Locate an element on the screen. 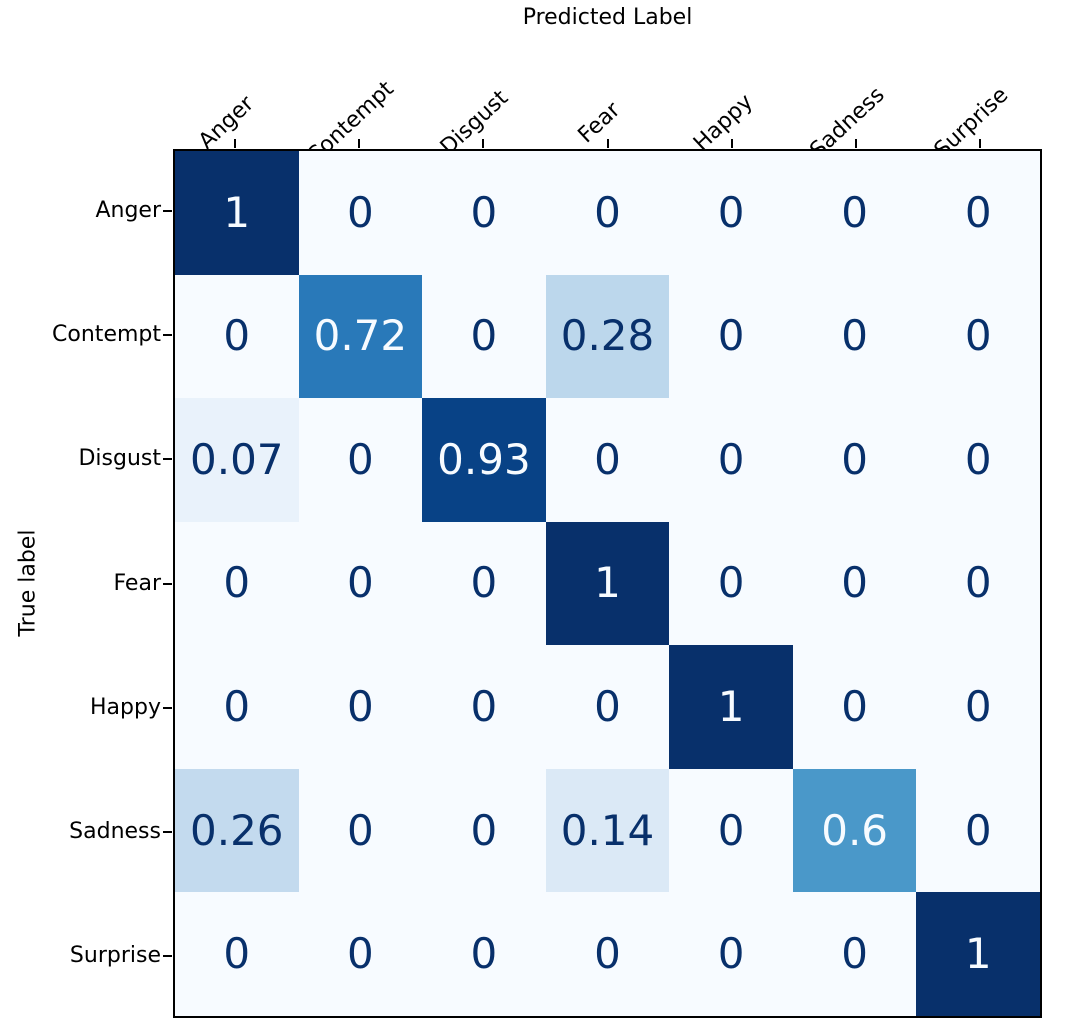  matrix-cell-value: 0.28 is located at coordinates (607, 336).